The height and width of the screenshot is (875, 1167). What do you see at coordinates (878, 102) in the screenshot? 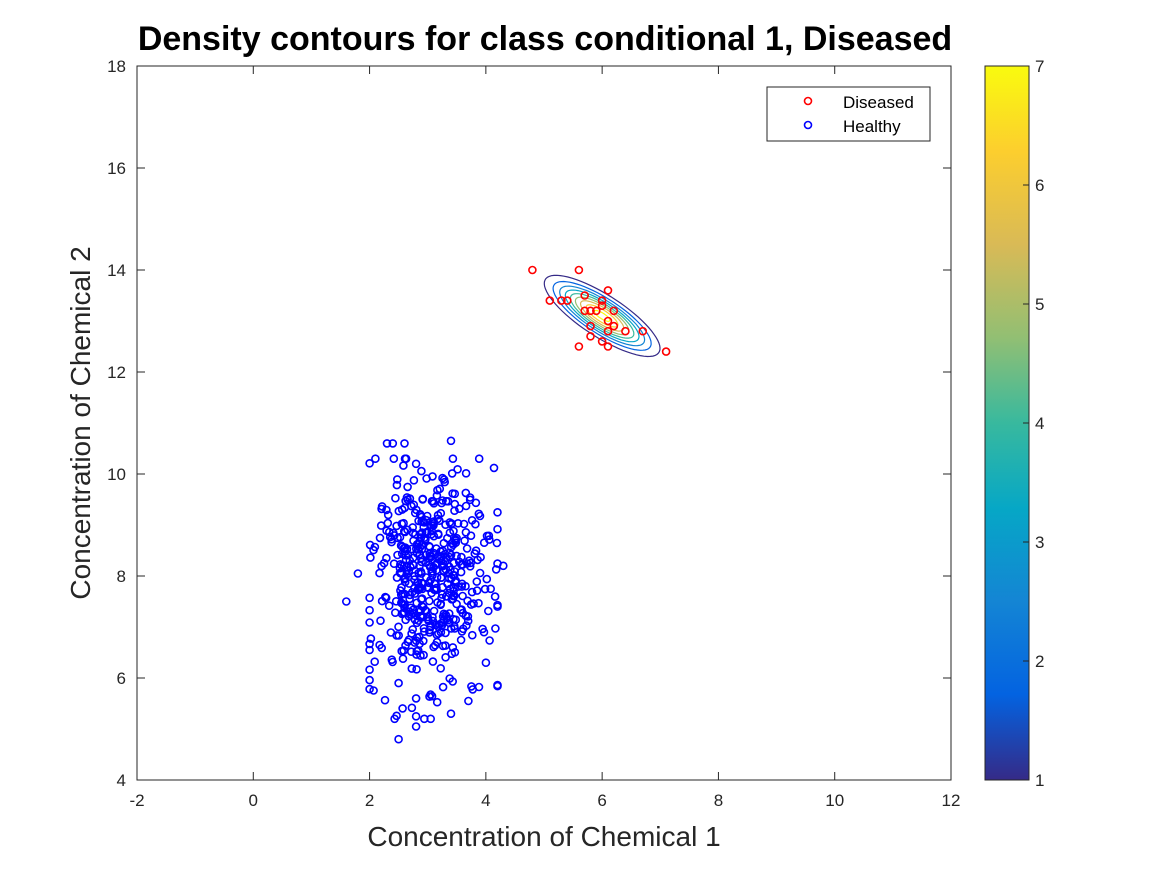
I see `legend-label-diseased: Diseased` at bounding box center [878, 102].